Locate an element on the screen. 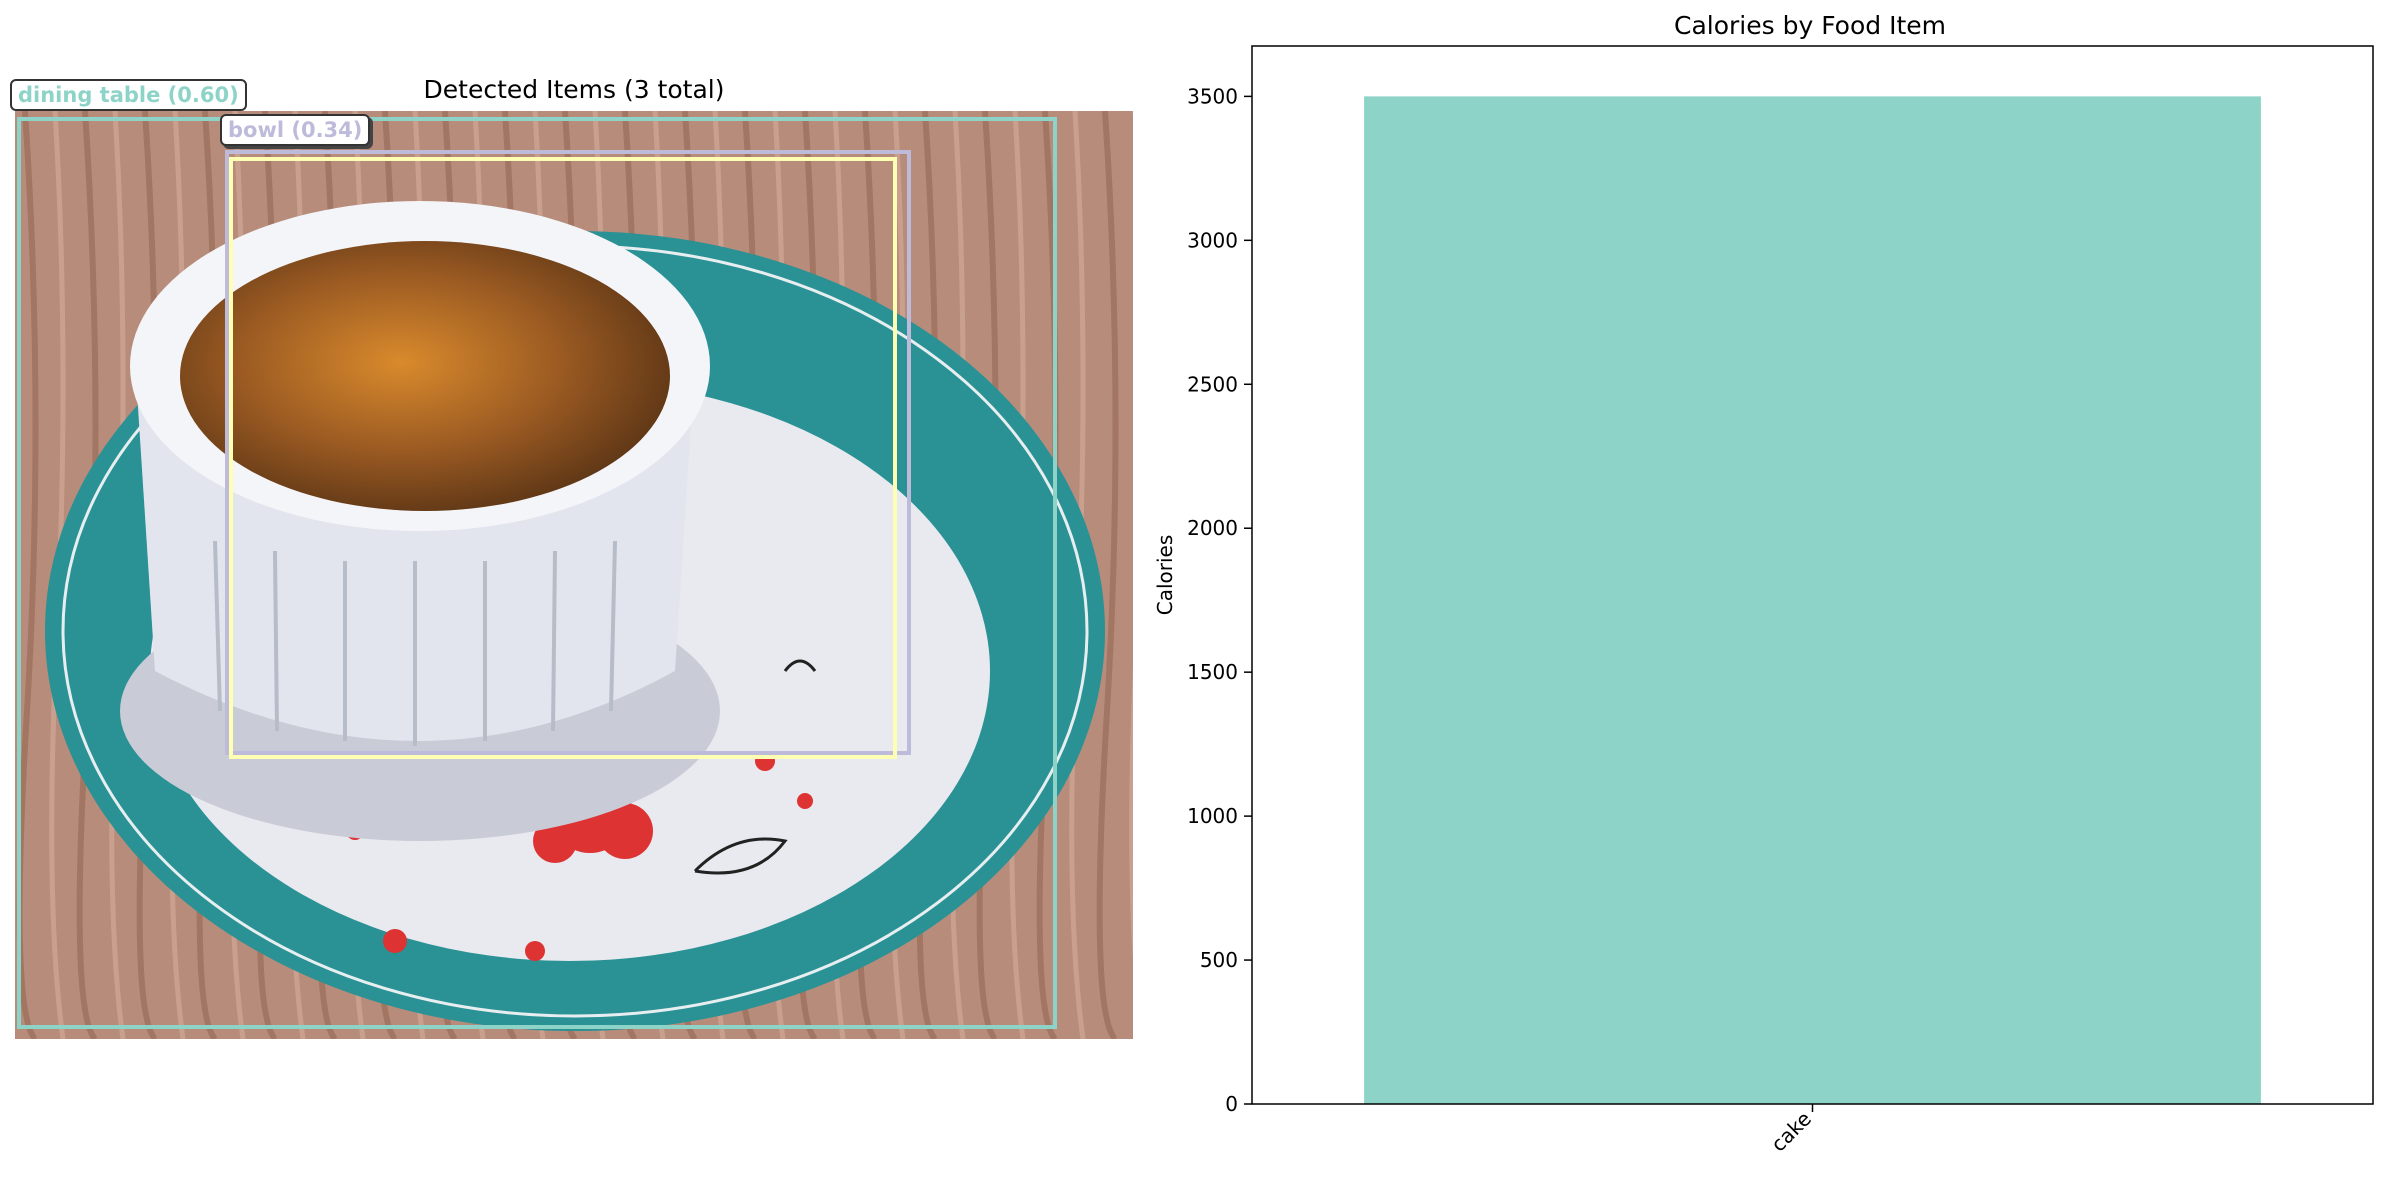 This screenshot has width=2385, height=1186. y-tick-label-3000: 3000 is located at coordinates (1212, 240).